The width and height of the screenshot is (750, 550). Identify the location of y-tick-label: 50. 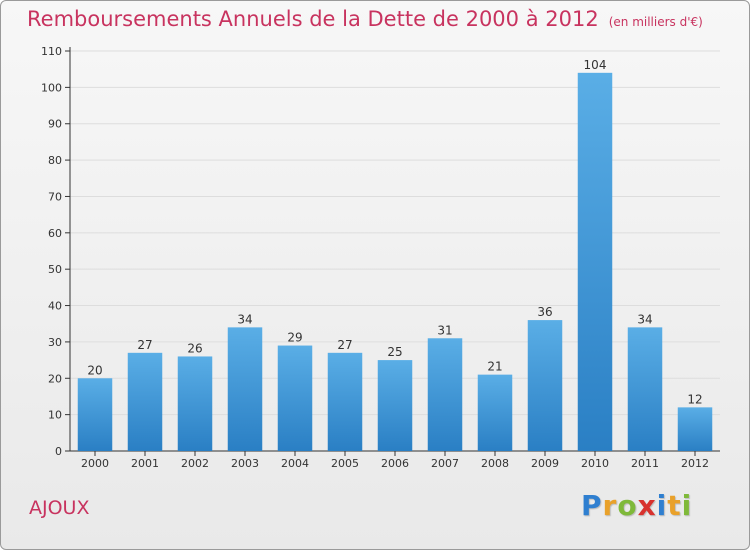
(55, 269).